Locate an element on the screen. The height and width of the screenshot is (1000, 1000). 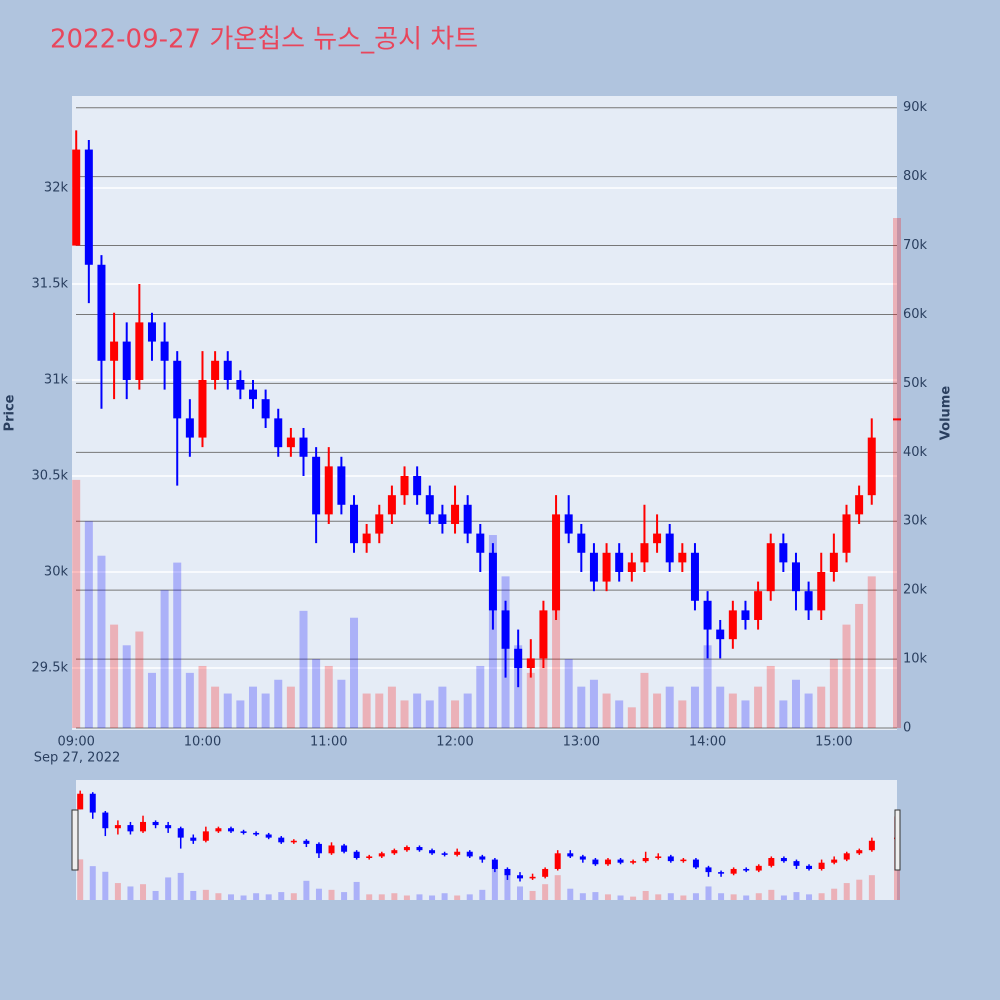
y-tick-label: 31k is located at coordinates (56, 379).